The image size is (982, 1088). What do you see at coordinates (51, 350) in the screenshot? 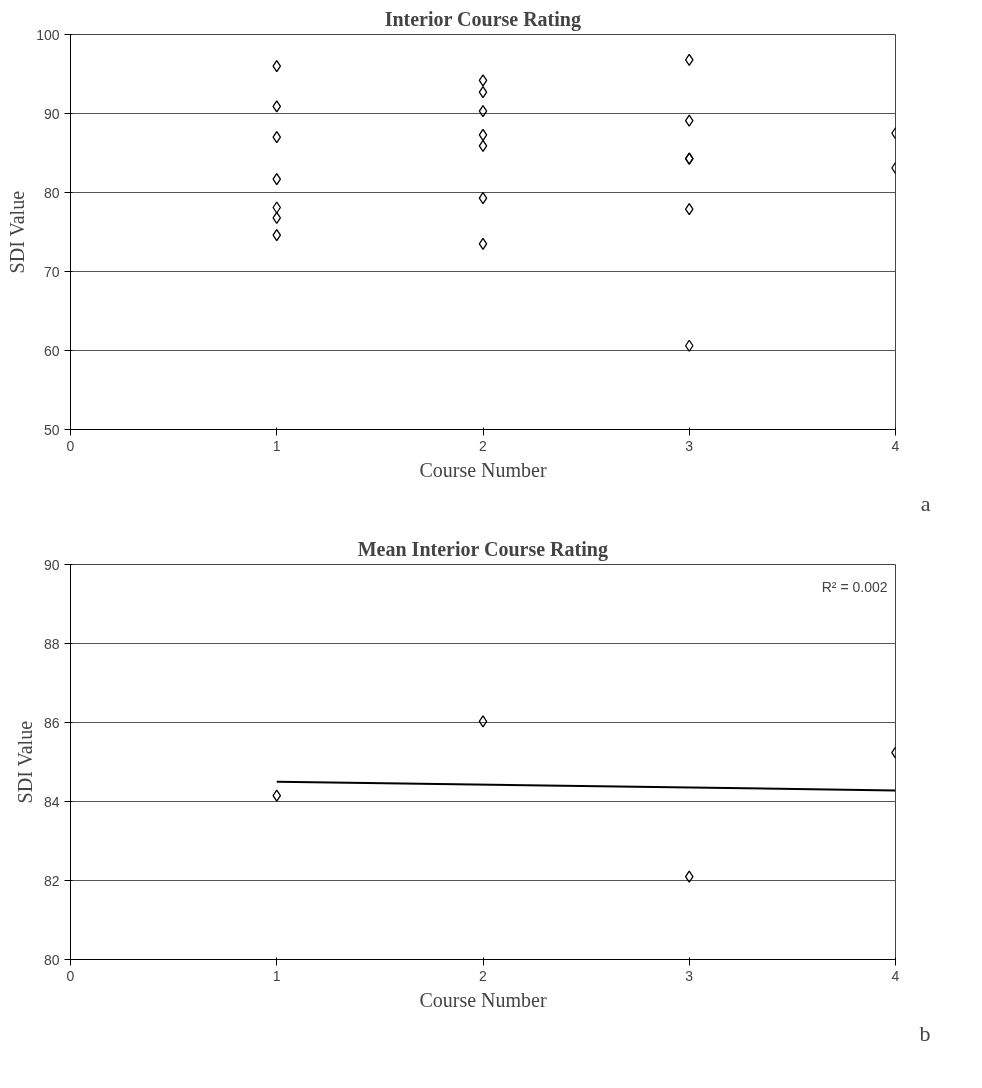
I see `y-tick-label: 60` at bounding box center [51, 350].